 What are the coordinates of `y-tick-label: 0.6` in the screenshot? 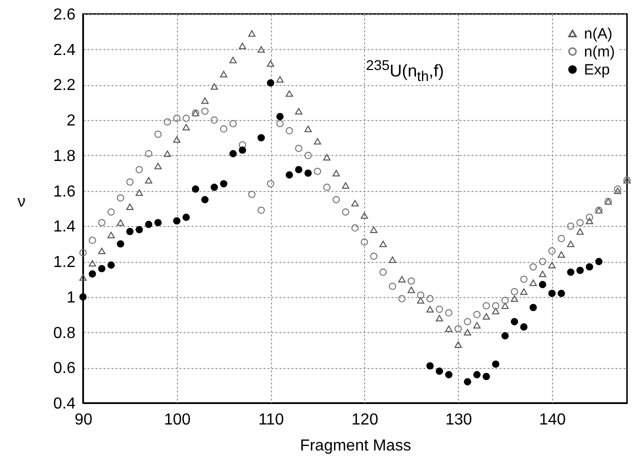 It's located at (64, 369).